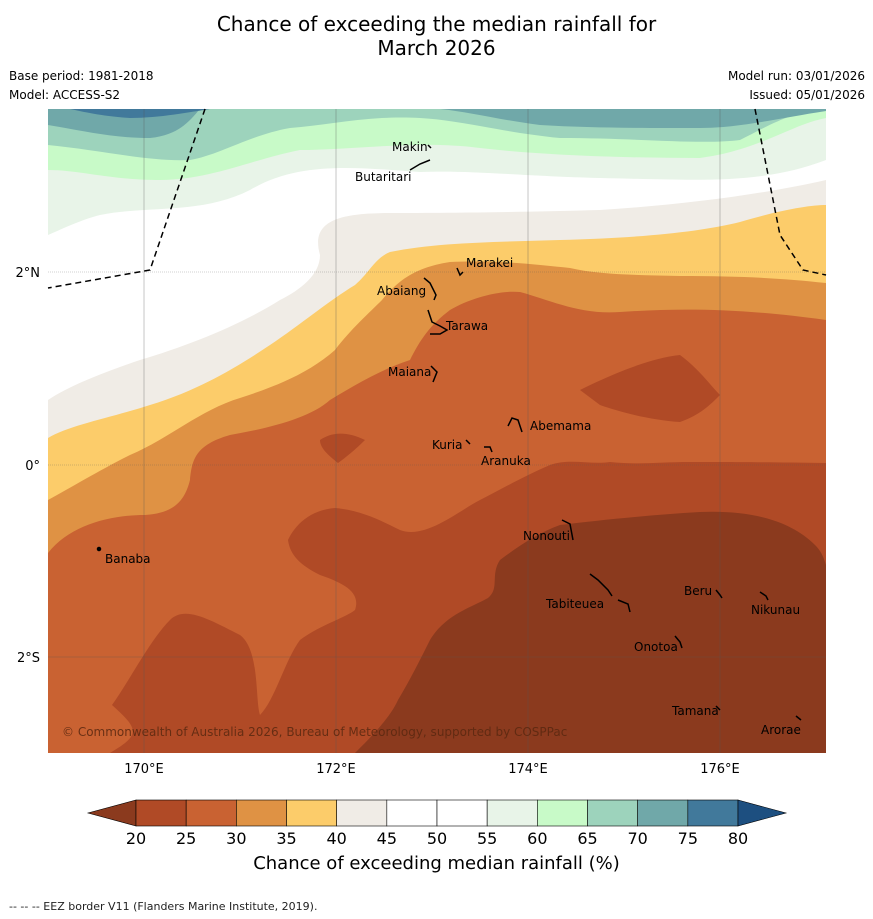  What do you see at coordinates (28, 658) in the screenshot?
I see `lat-label: 2°S` at bounding box center [28, 658].